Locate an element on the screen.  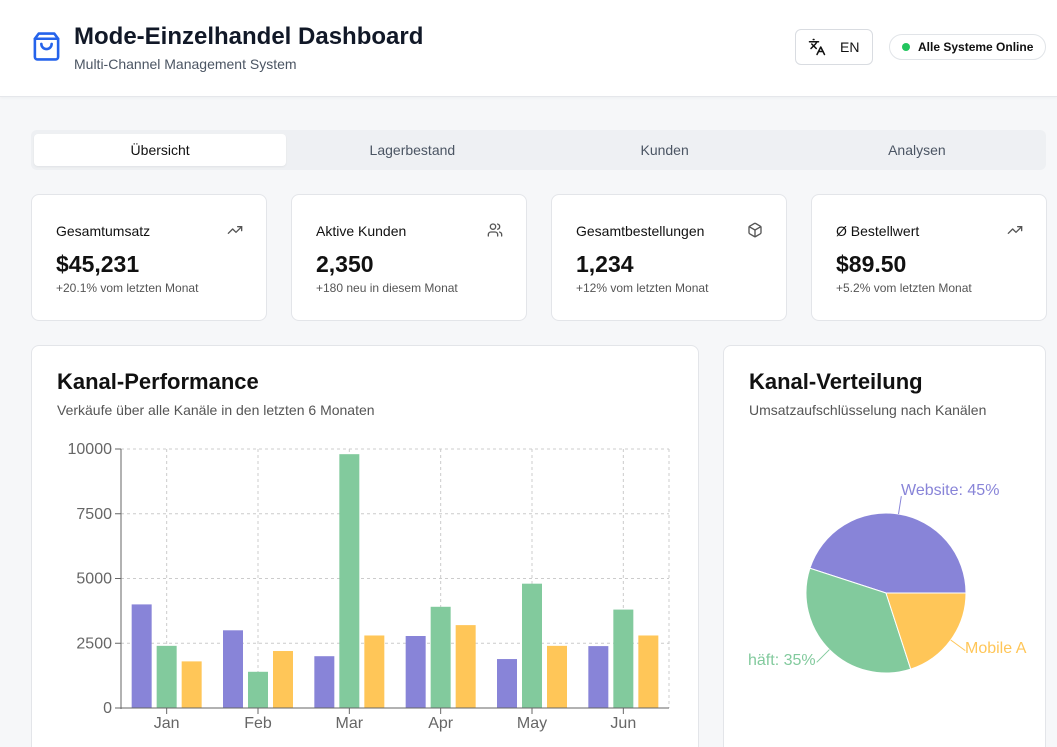
card-subtitle: Umsatzaufschlüsselung nach Kanälen is located at coordinates (868, 410).